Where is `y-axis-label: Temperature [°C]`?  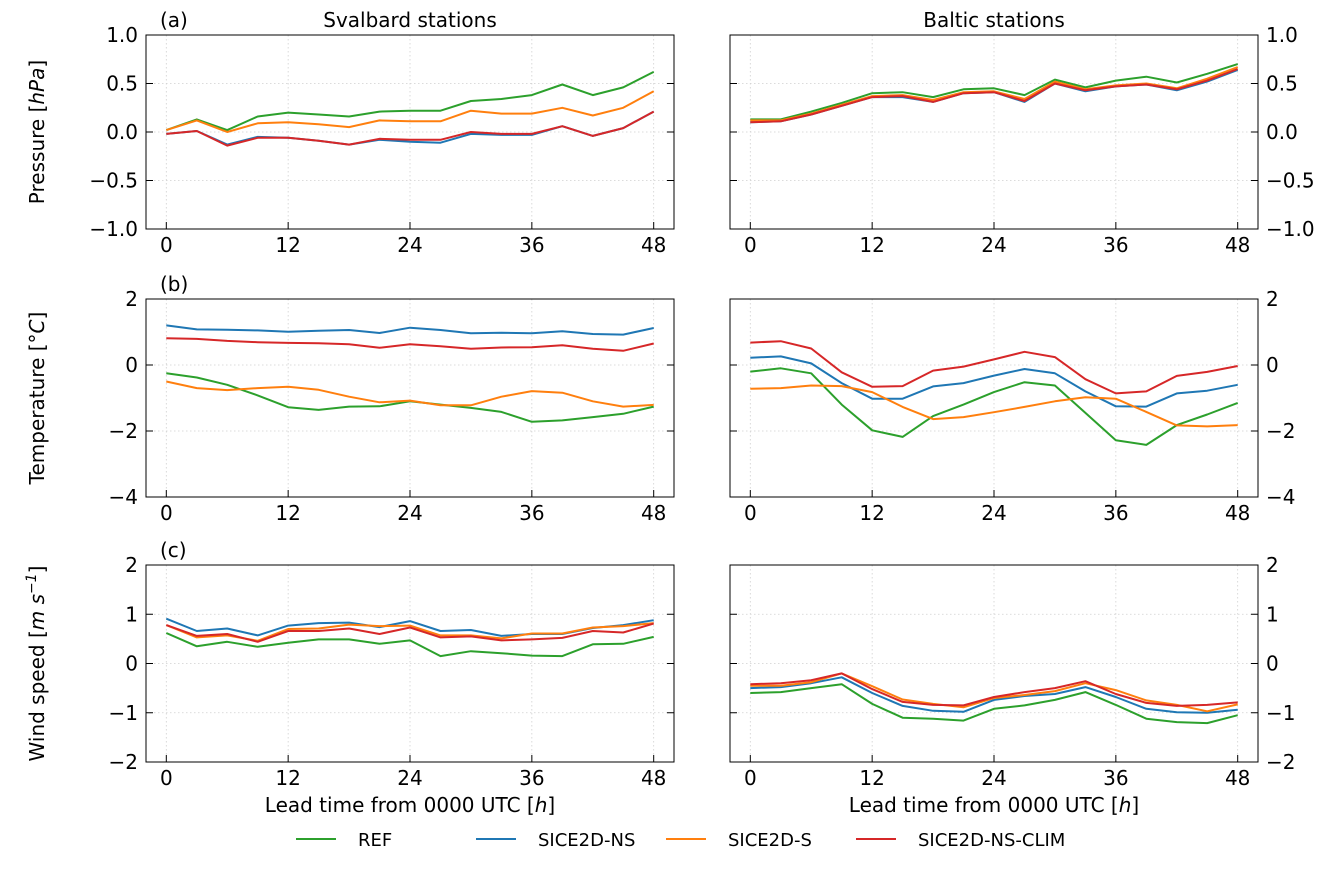
y-axis-label: Temperature [°C] is located at coordinates (37, 399).